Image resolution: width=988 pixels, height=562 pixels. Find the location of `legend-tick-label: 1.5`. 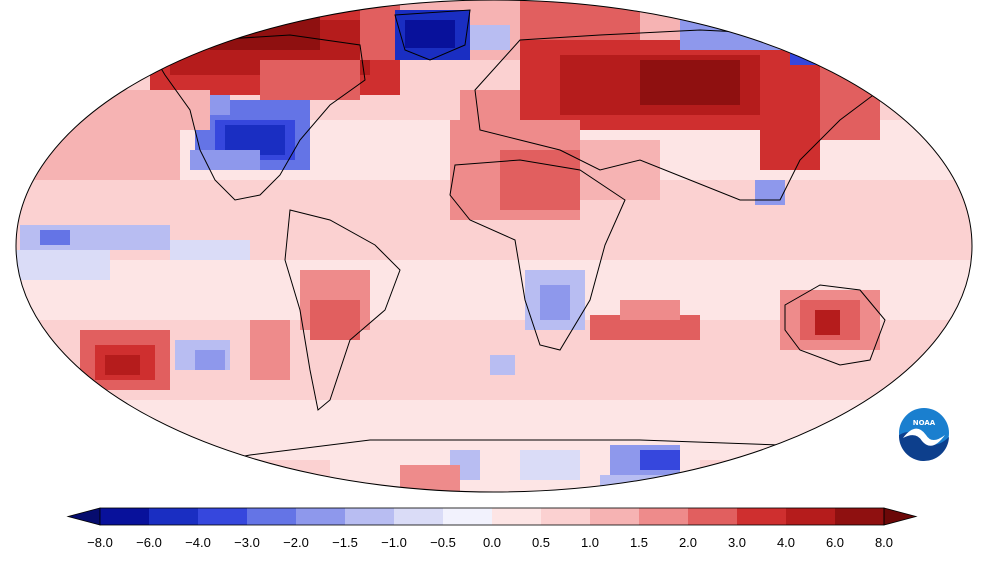

legend-tick-label: 1.5 is located at coordinates (639, 542).